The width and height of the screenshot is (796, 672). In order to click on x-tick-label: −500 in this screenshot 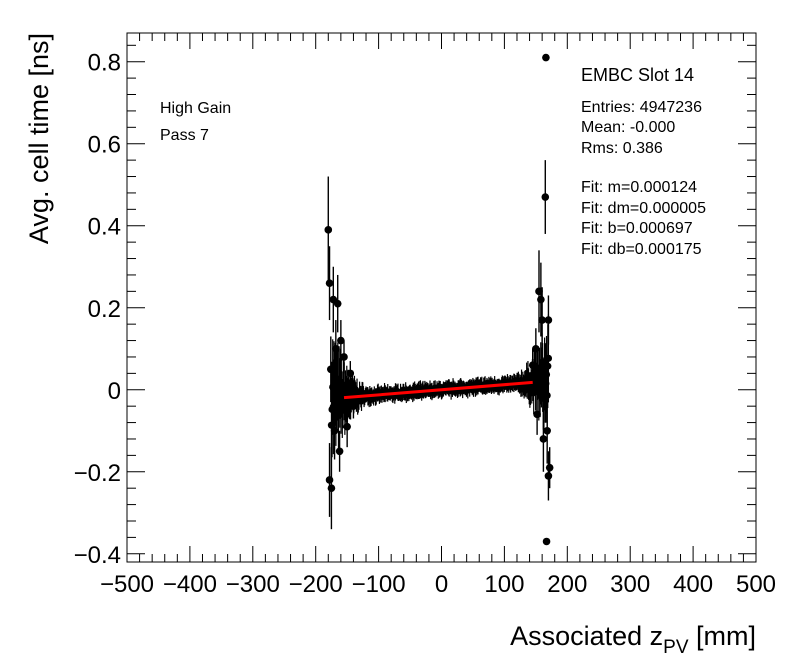, I will do `click(127, 584)`.